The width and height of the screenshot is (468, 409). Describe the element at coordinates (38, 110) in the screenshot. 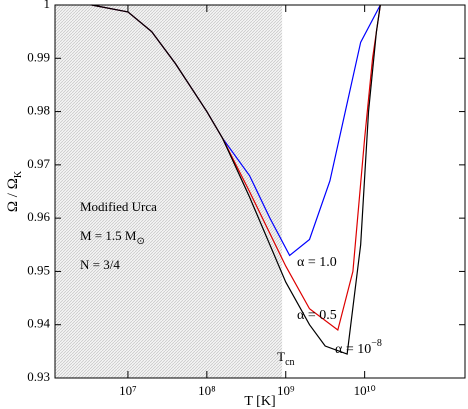

I see `y-tick-label: 0.98` at that location.